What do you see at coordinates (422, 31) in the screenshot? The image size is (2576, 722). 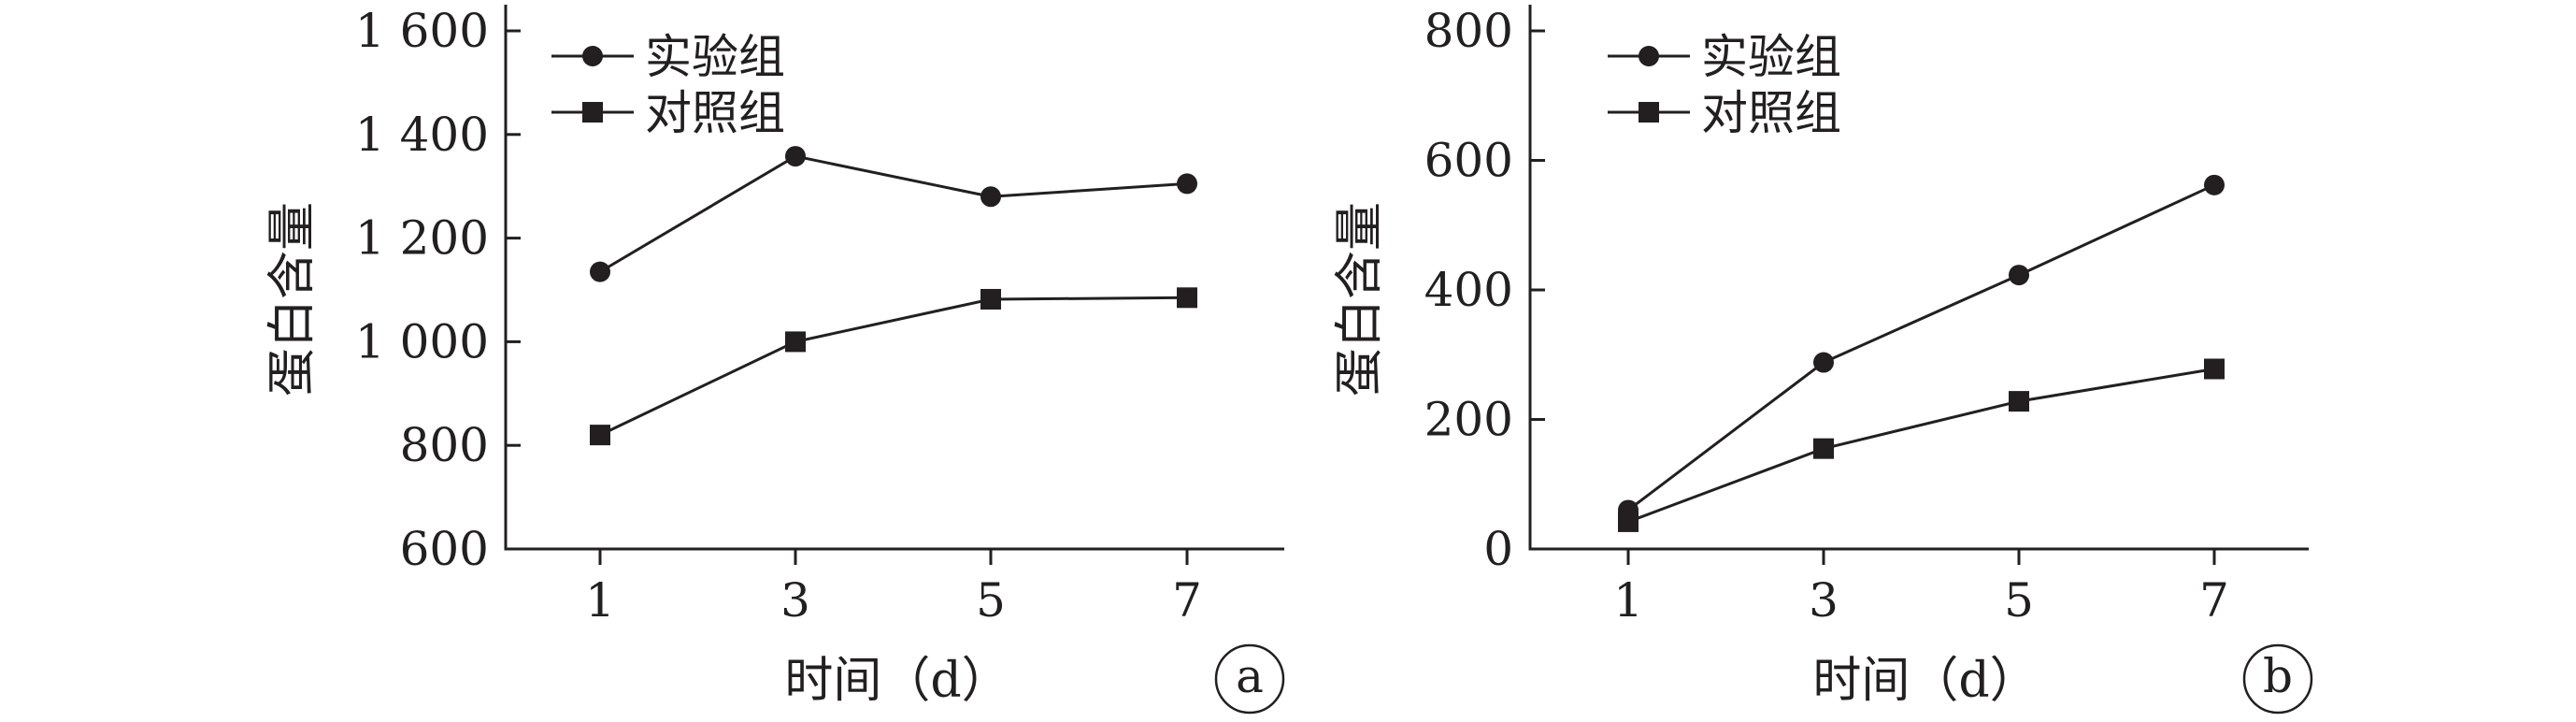 I see `y-tick-label: 1 600` at bounding box center [422, 31].